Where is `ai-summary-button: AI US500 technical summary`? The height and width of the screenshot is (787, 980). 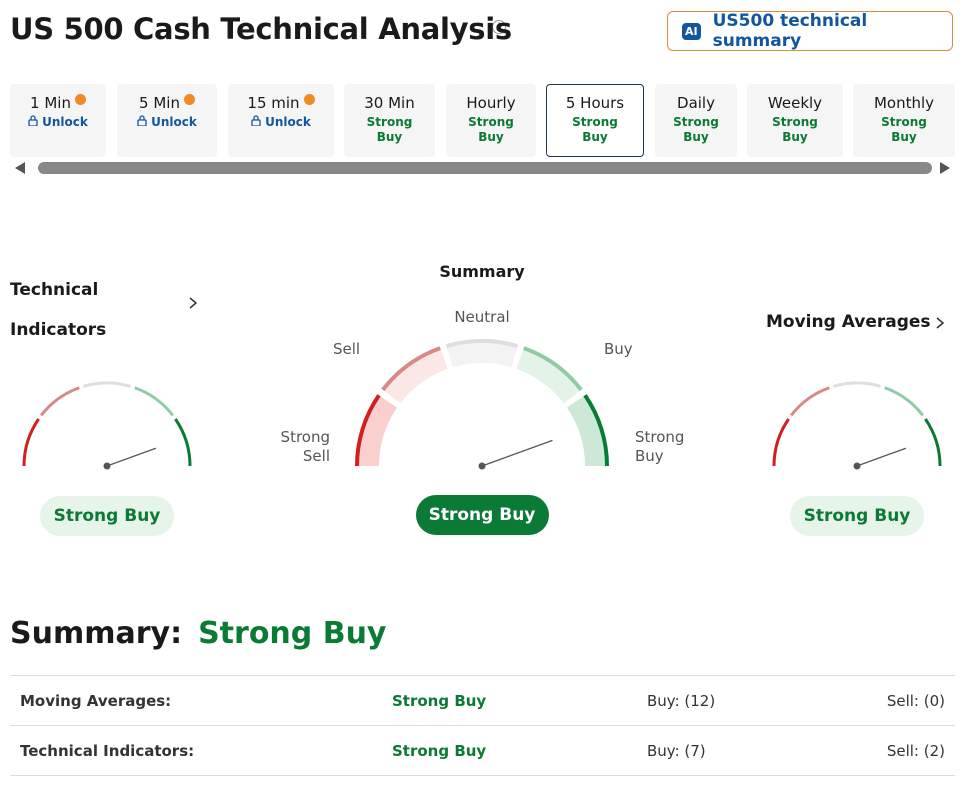 ai-summary-button: AI US500 technical summary is located at coordinates (810, 31).